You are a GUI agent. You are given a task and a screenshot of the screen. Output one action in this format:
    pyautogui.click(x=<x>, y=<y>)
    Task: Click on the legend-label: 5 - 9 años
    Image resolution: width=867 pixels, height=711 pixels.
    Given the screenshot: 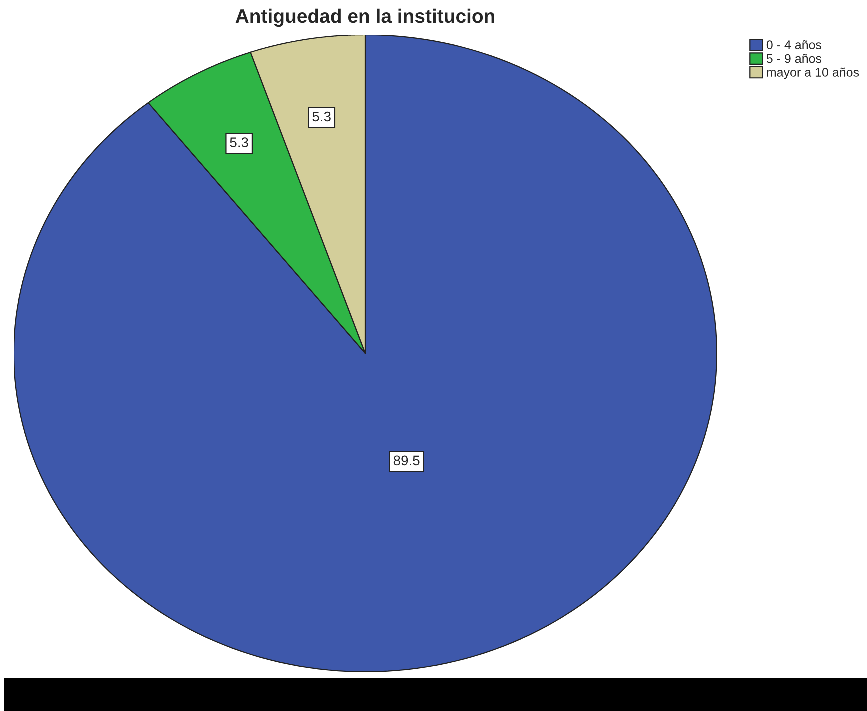 What is the action you would take?
    pyautogui.click(x=794, y=59)
    